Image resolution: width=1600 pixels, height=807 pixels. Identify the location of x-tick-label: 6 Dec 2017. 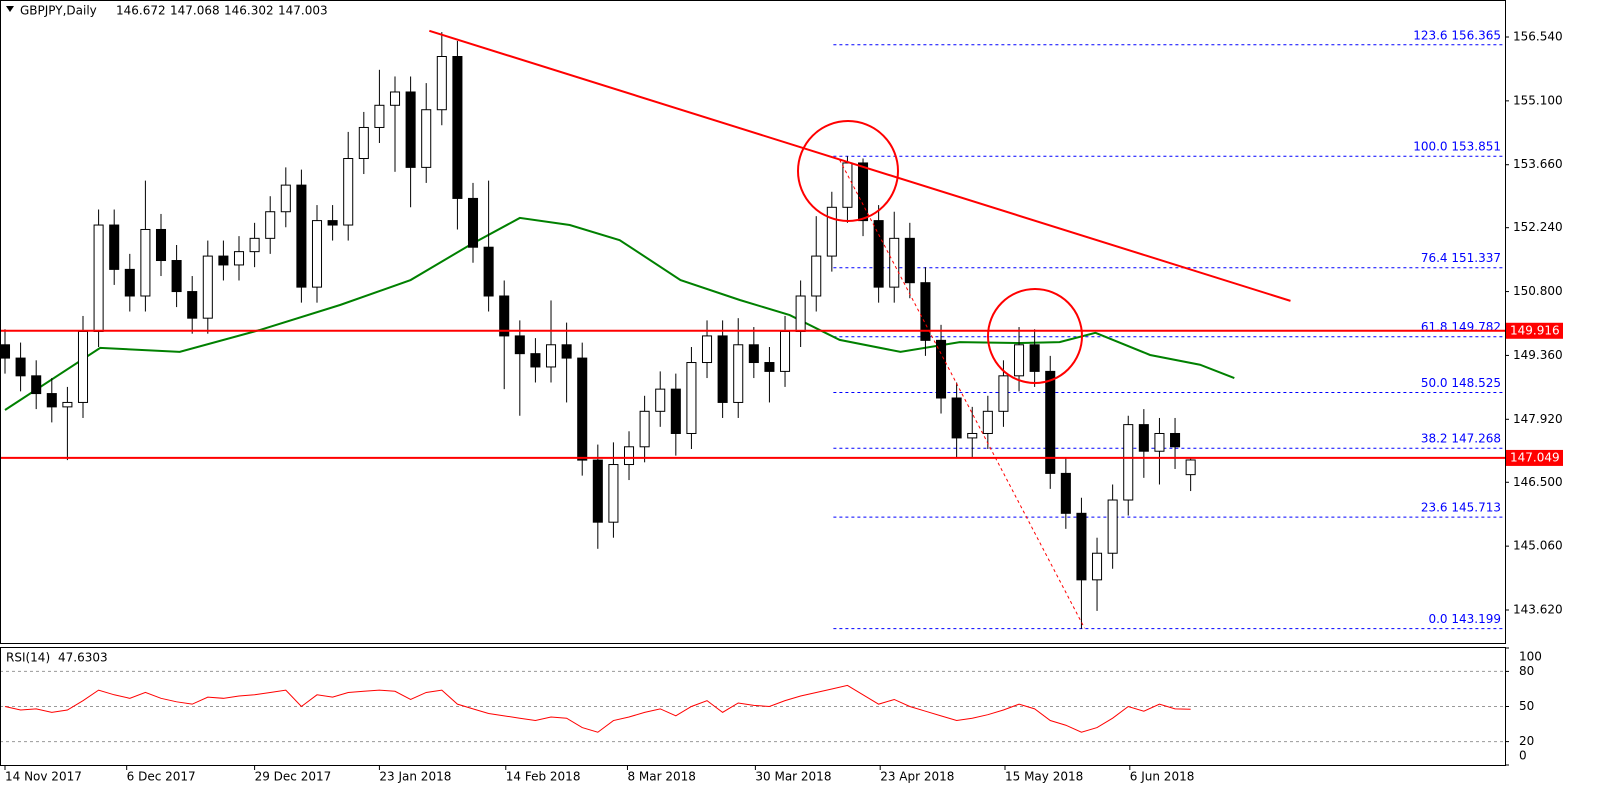
(161, 777).